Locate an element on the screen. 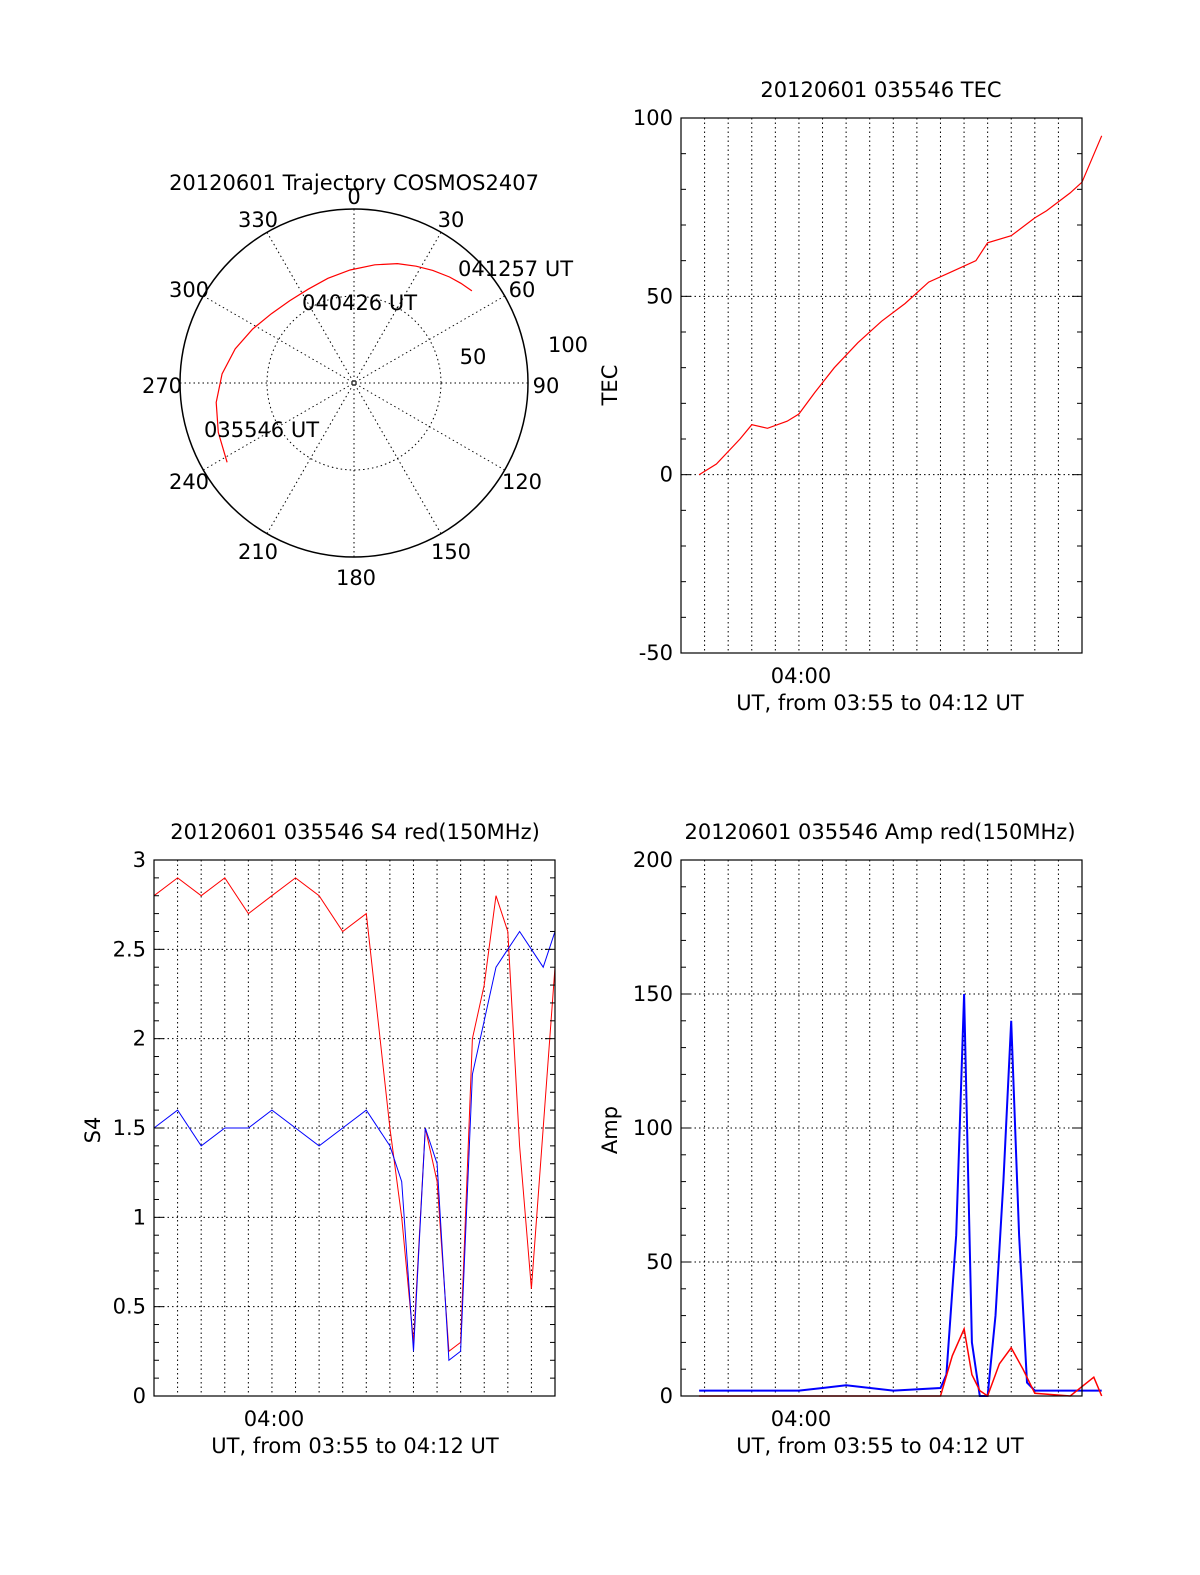 This screenshot has height=1575, width=1200. polar-outer-ring is located at coordinates (354, 383).